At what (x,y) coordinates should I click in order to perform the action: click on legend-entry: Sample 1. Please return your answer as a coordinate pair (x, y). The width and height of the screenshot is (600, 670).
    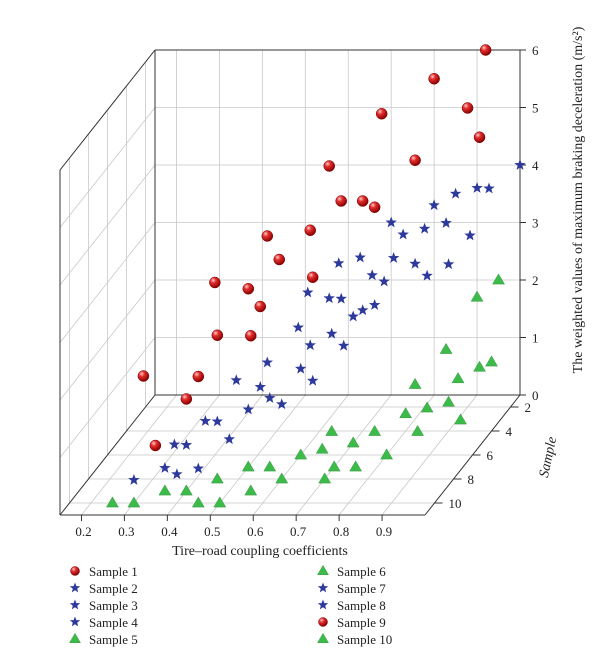
    Looking at the image, I should click on (104, 571).